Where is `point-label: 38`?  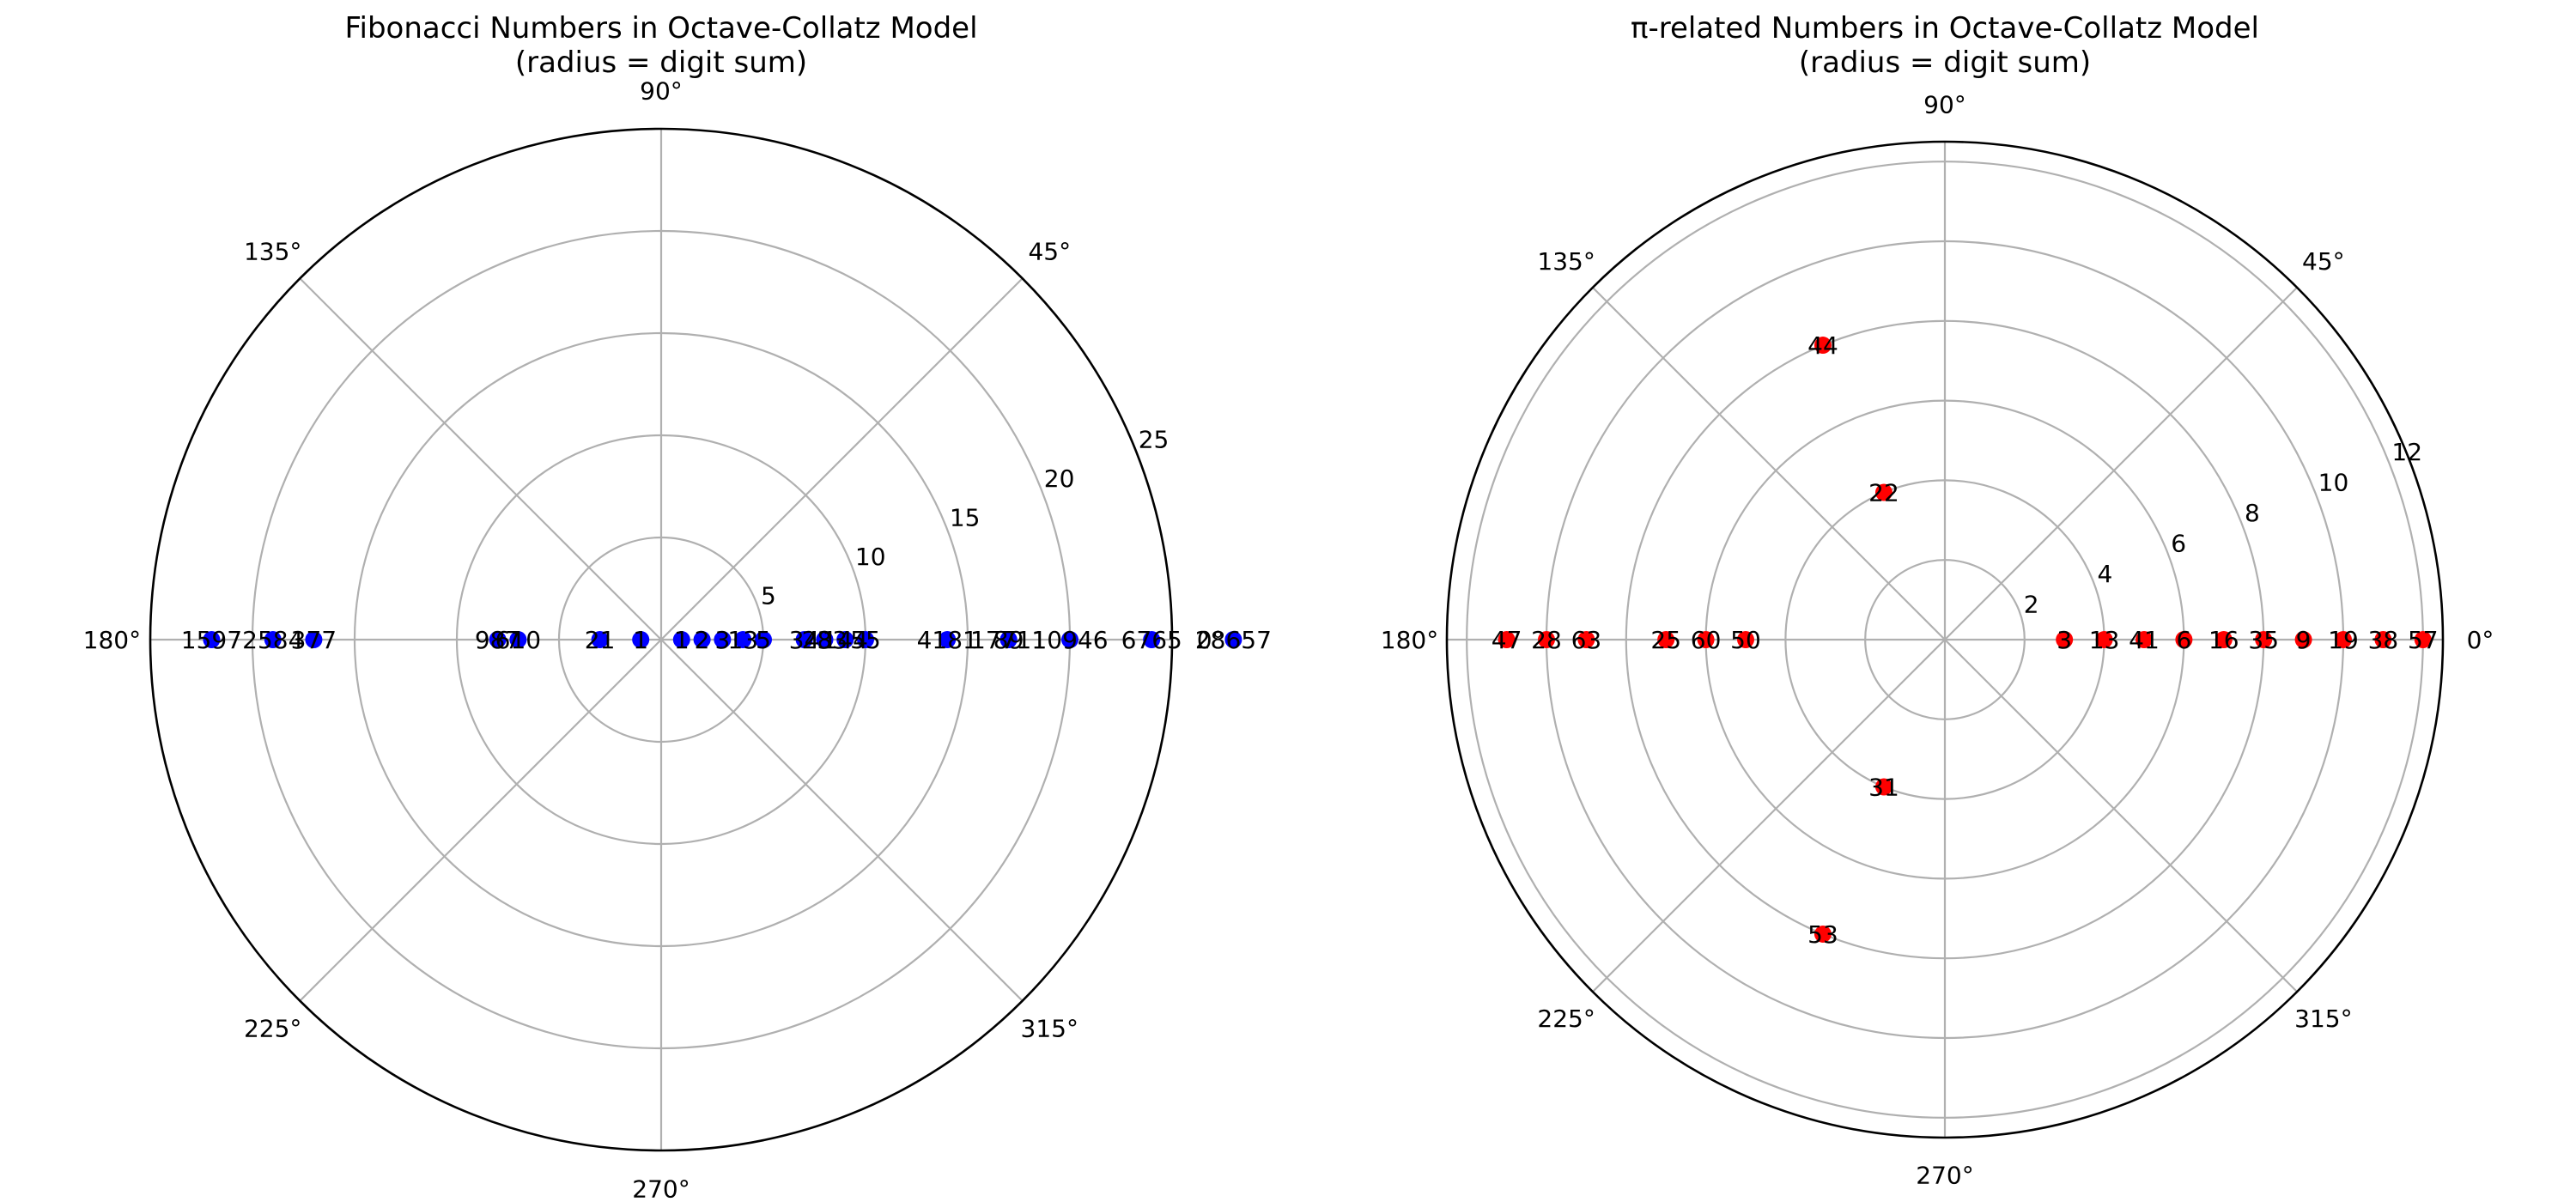 point-label: 38 is located at coordinates (2383, 640).